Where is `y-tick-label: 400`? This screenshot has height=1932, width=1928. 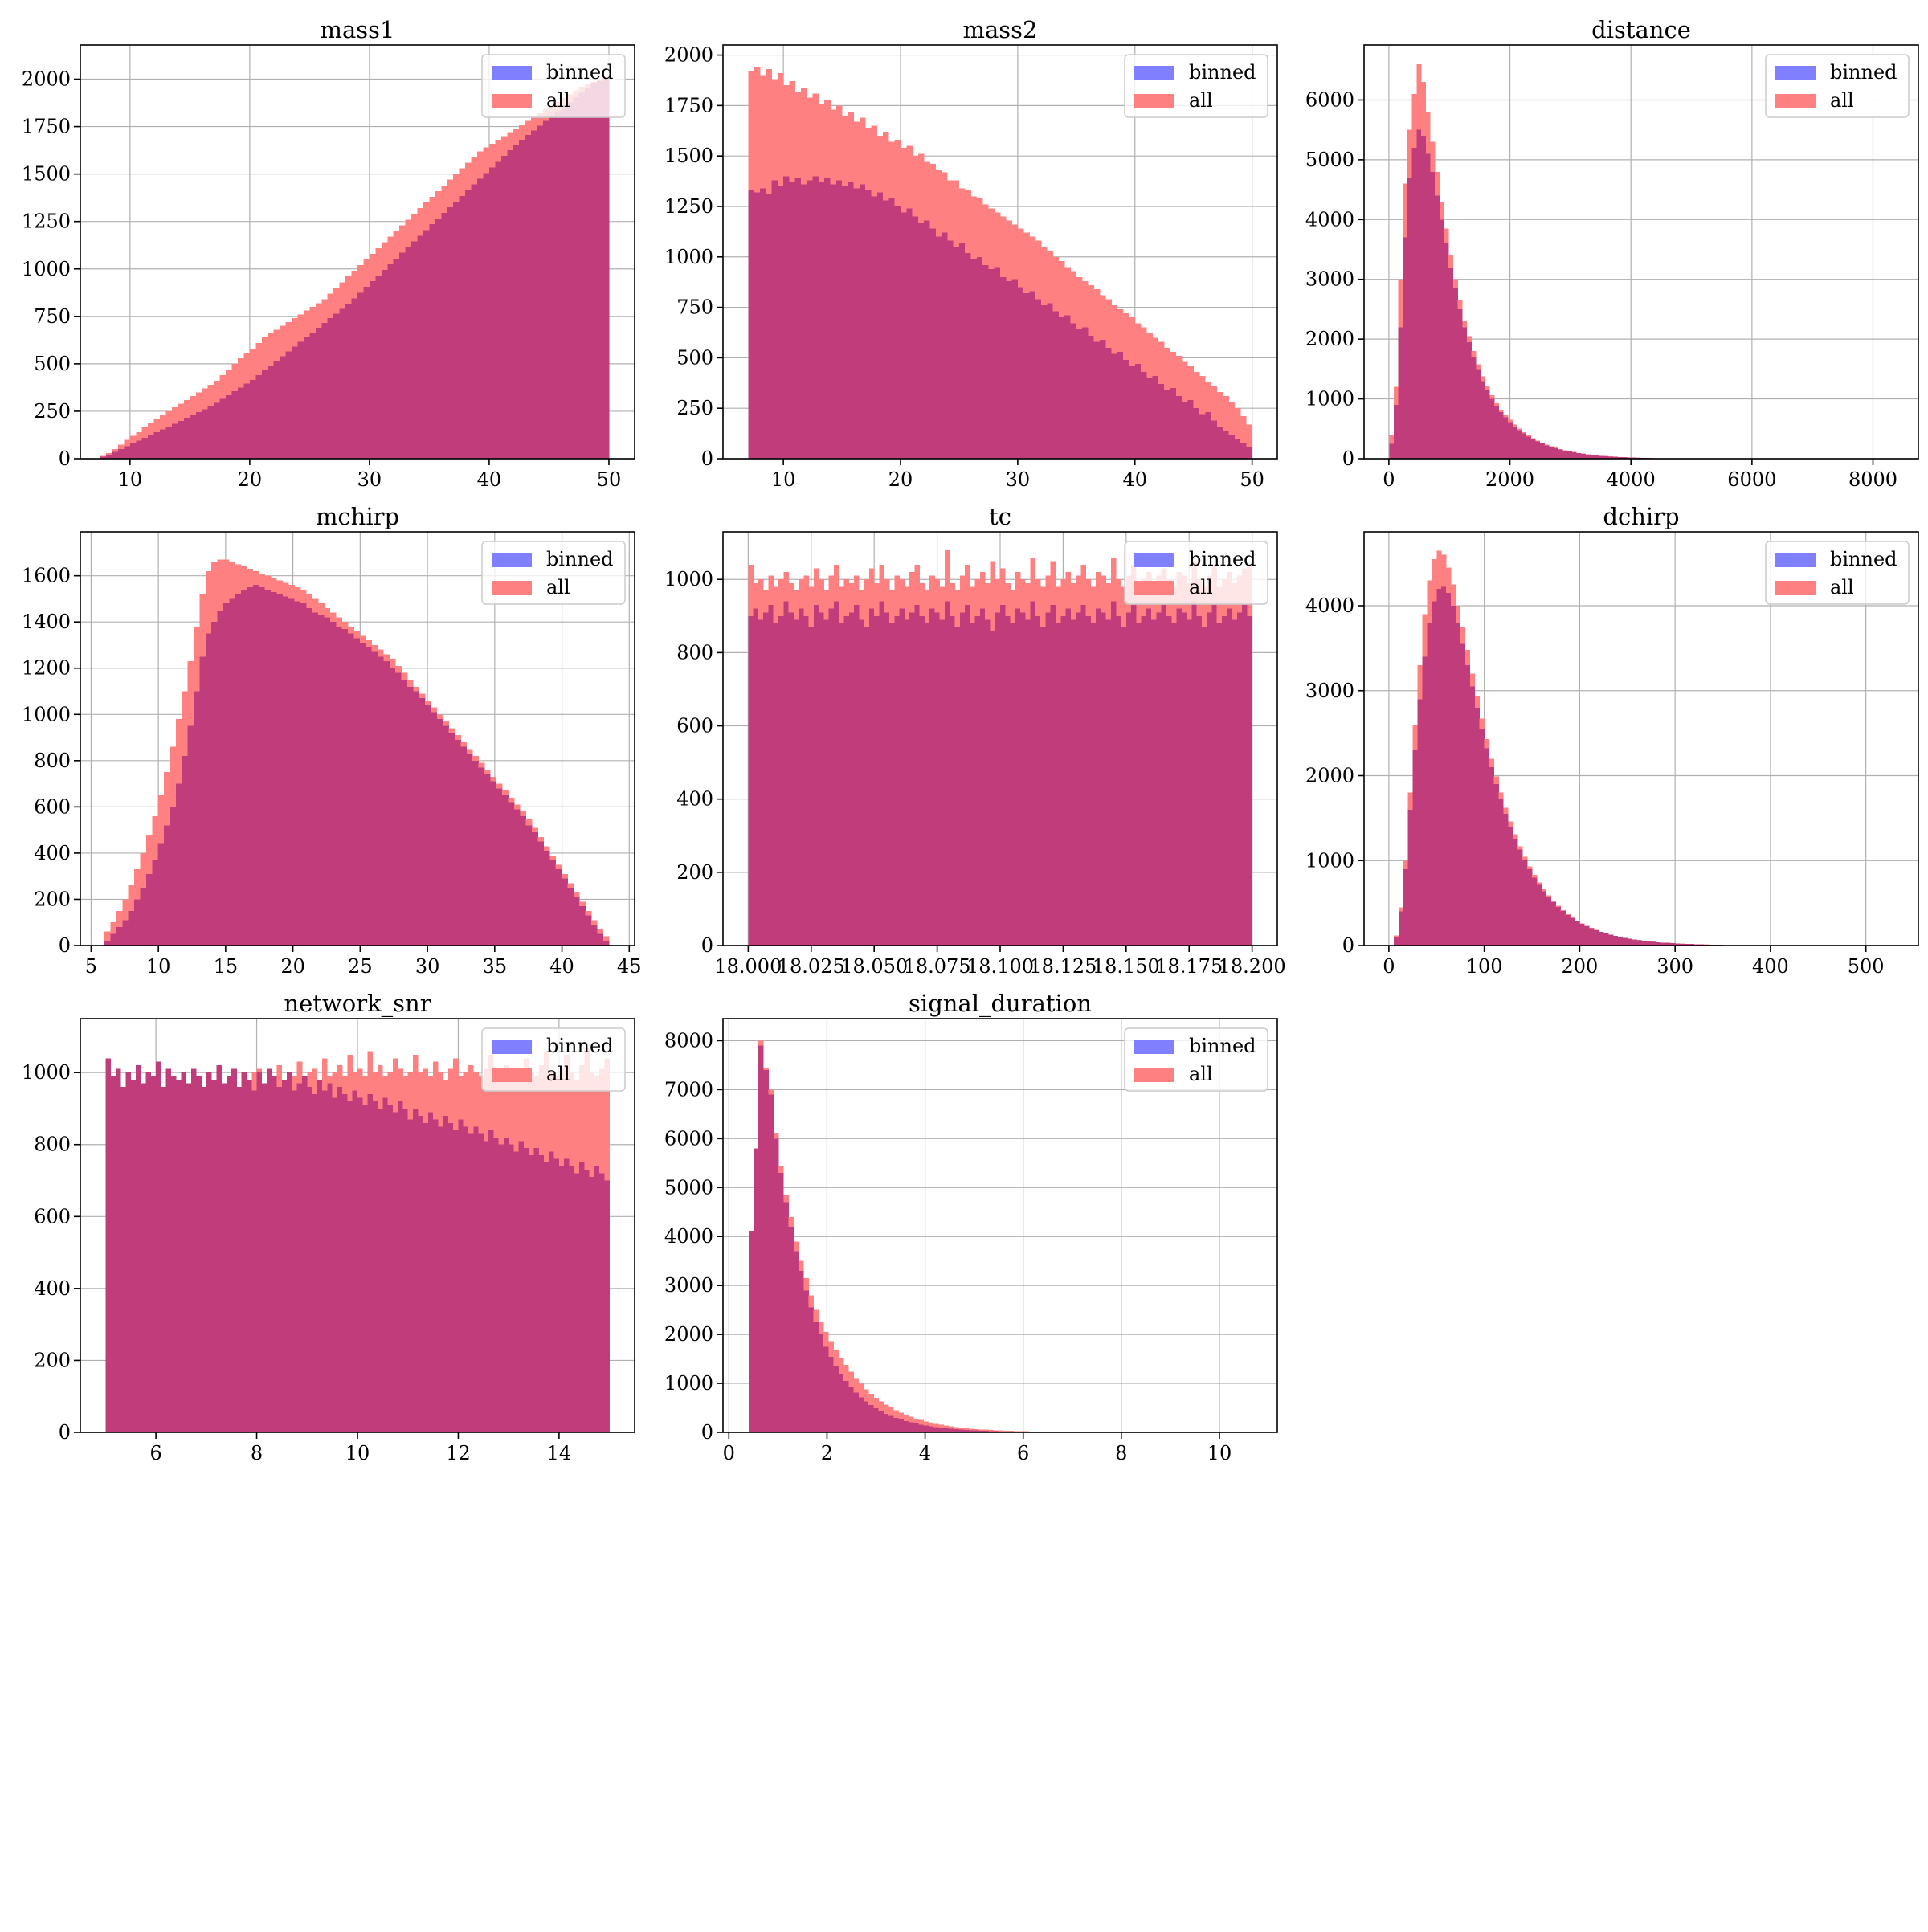
y-tick-label: 400 is located at coordinates (52, 1288).